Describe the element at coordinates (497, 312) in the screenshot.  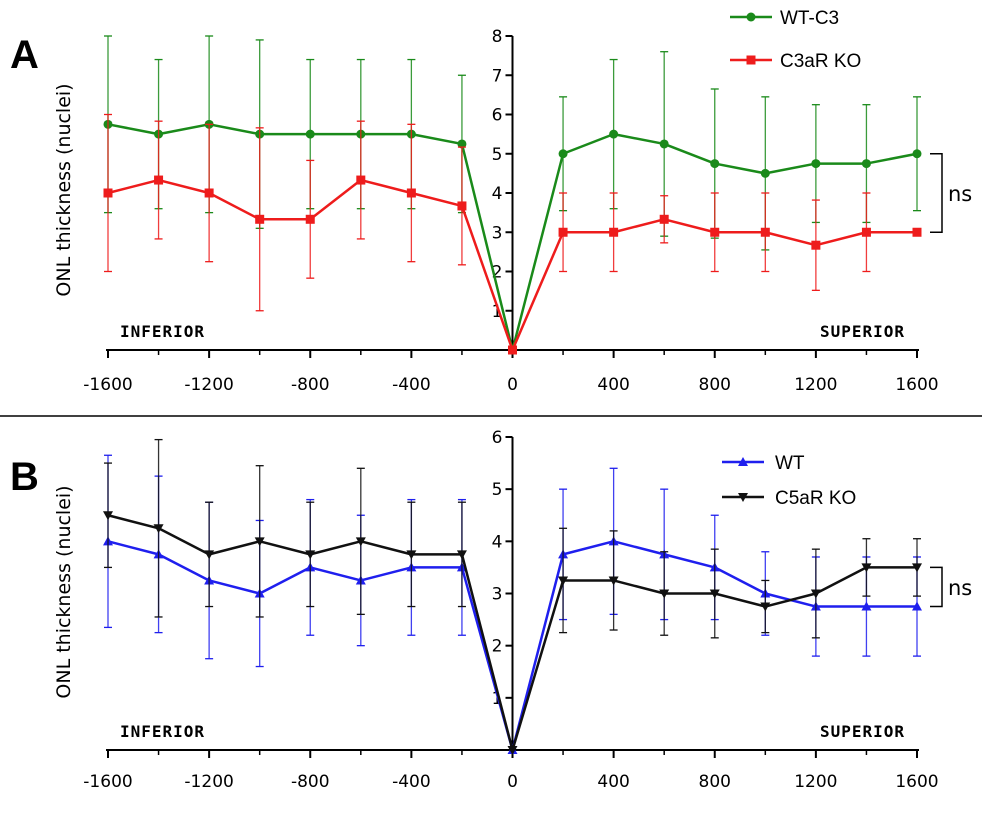
I see `y-tick-label: 1` at that location.